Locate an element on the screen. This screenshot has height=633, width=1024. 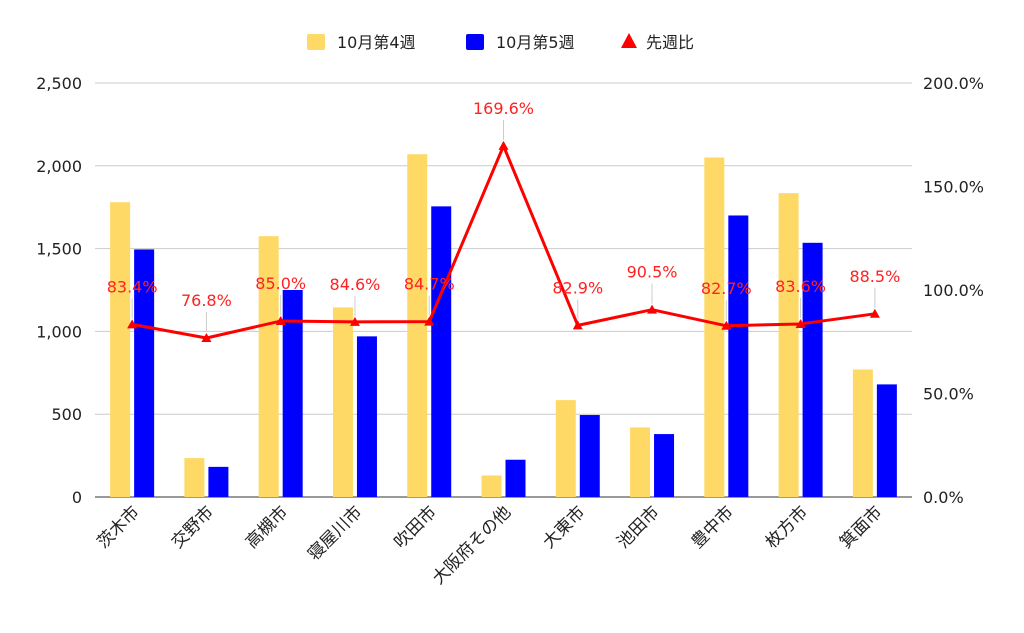
legend: 10月第4週 10月第5週 先週比 is located at coordinates (500, 42).